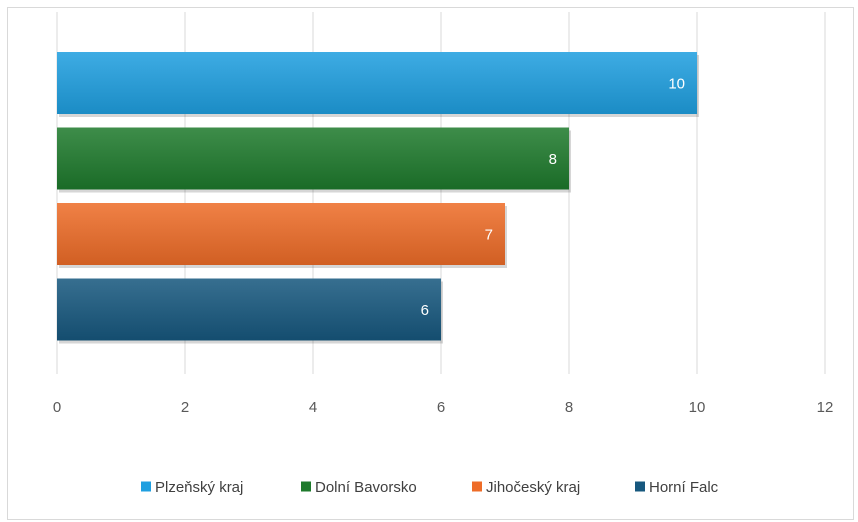 The height and width of the screenshot is (522, 858). What do you see at coordinates (199, 487) in the screenshot?
I see `legend-label: Plzeňský kraj` at bounding box center [199, 487].